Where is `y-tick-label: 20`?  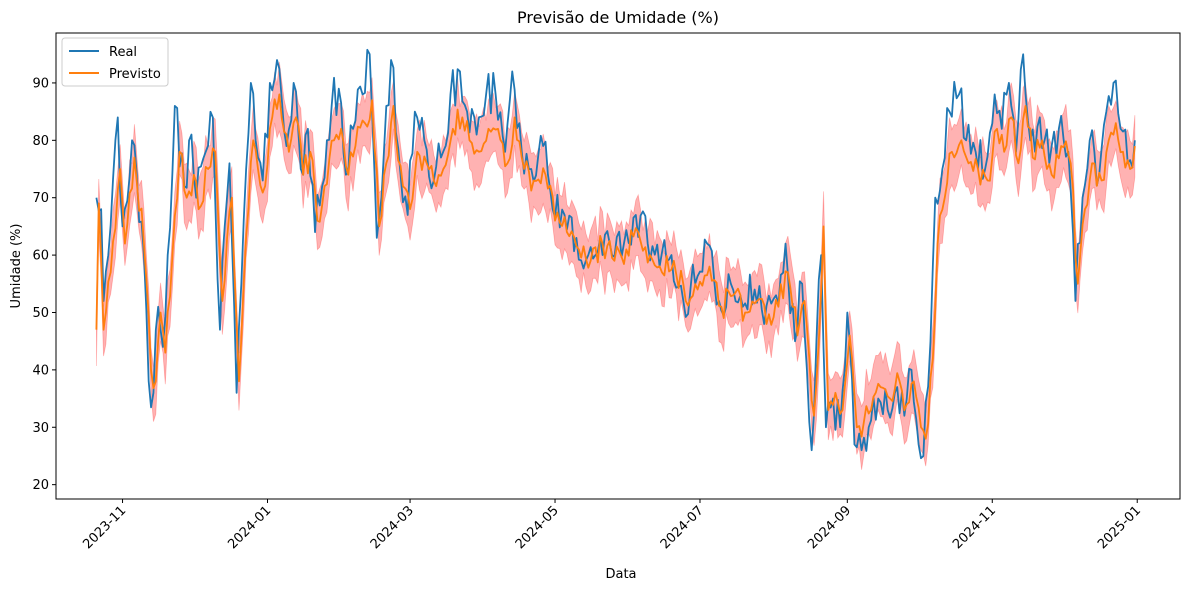
y-tick-label: 20 is located at coordinates (40, 485).